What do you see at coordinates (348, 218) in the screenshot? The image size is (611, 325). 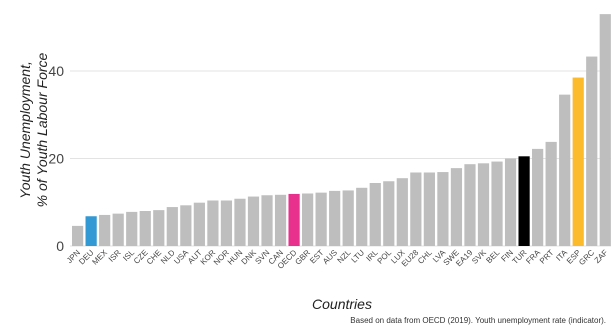 I see `bar-nzl` at bounding box center [348, 218].